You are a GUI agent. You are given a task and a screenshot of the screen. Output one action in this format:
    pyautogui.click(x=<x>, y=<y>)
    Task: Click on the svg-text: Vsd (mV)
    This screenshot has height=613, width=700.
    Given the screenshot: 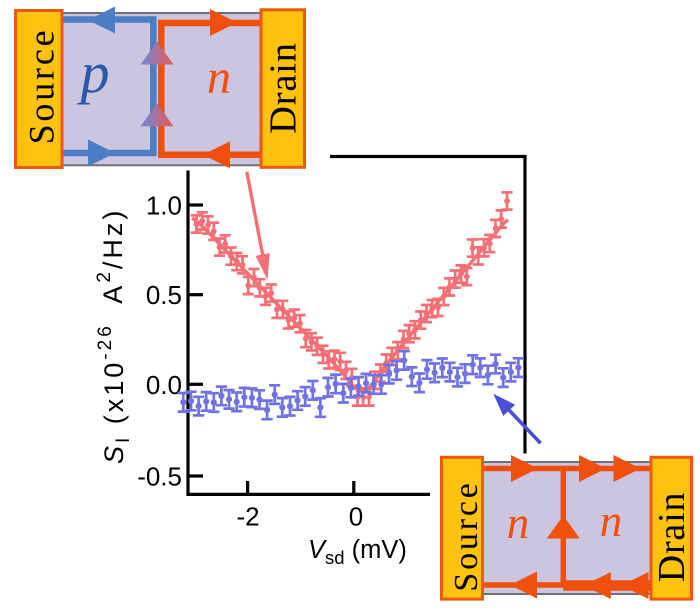 What is the action you would take?
    pyautogui.click(x=357, y=552)
    